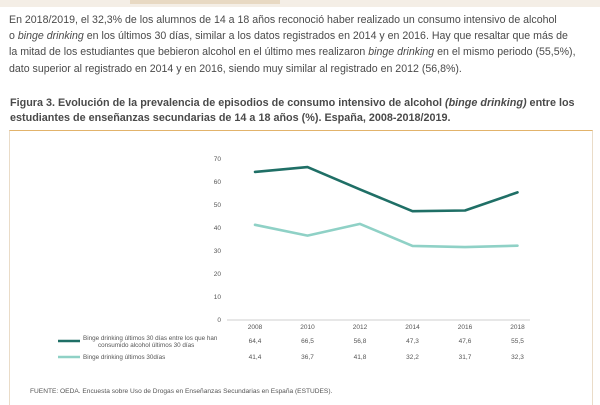 The image size is (600, 405). What do you see at coordinates (50, 36) in the screenshot?
I see `paragraph-line-2-em: binge drinking` at bounding box center [50, 36].